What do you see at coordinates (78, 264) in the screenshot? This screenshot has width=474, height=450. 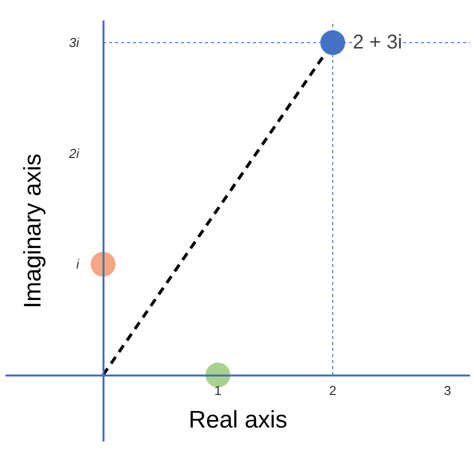 I see `y-tick-label: i` at bounding box center [78, 264].